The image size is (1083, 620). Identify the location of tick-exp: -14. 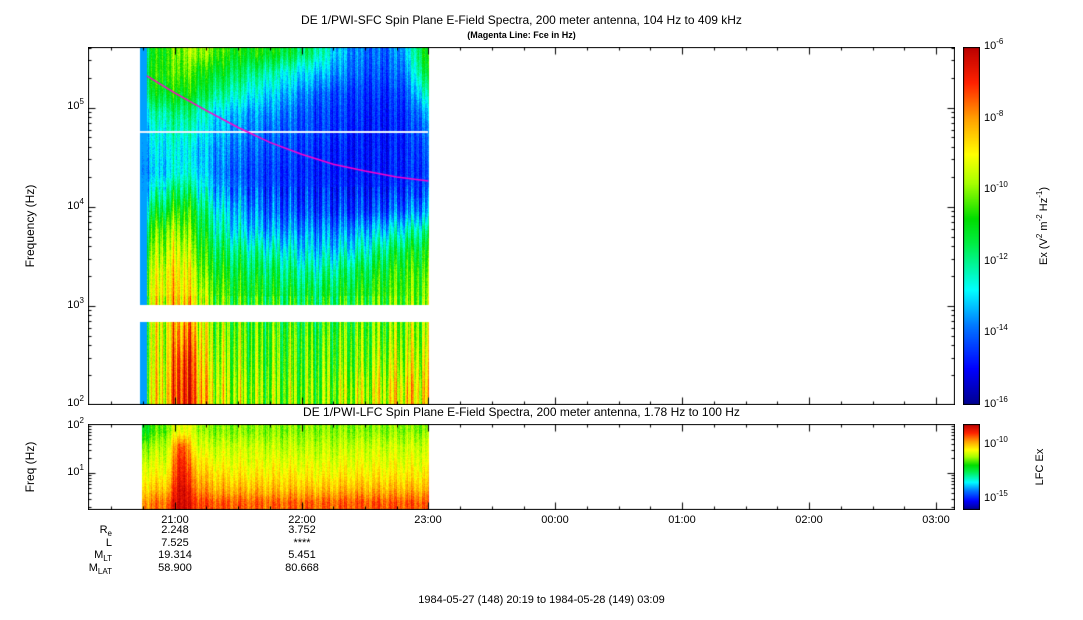
(1002, 327).